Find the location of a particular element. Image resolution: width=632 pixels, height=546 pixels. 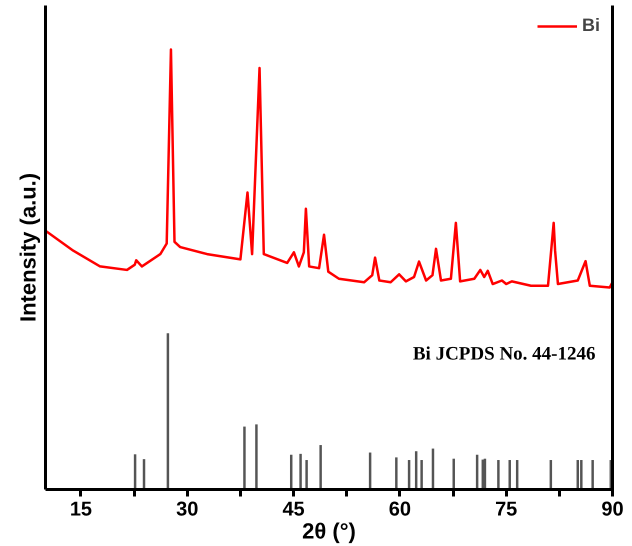

x-axis-title: 2θ (°) is located at coordinates (329, 531).